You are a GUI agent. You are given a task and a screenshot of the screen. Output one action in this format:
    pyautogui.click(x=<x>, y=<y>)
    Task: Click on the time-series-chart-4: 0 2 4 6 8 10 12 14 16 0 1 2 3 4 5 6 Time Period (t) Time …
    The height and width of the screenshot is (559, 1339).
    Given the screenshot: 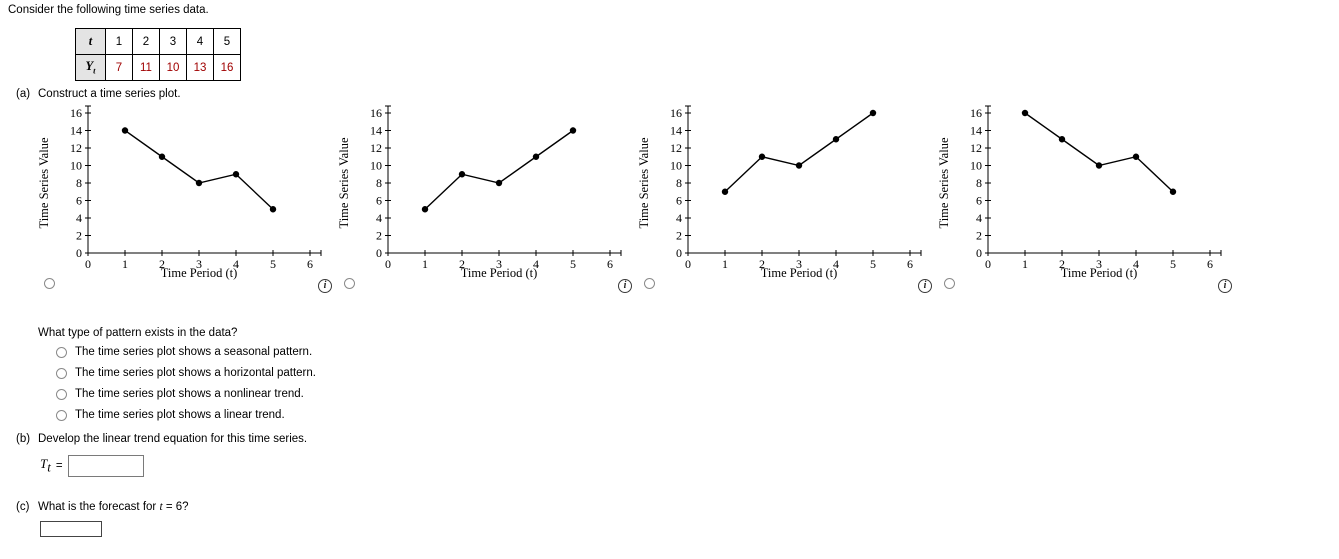 What is the action you would take?
    pyautogui.click(x=1082, y=194)
    